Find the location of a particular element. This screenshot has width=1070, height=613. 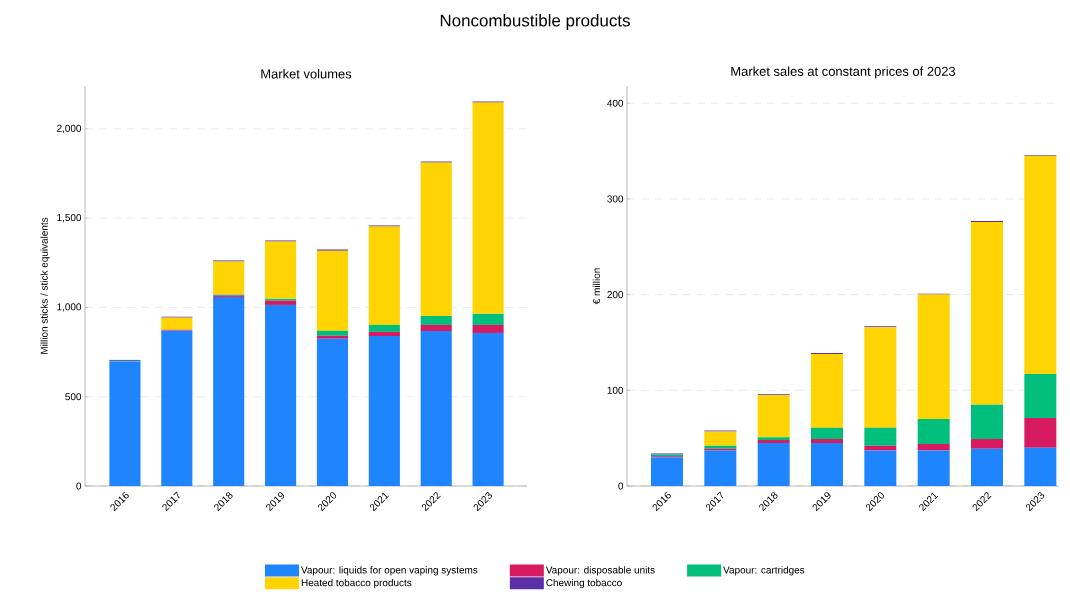

legend-label: Vapour: liquids for open vaping systems is located at coordinates (389, 571).